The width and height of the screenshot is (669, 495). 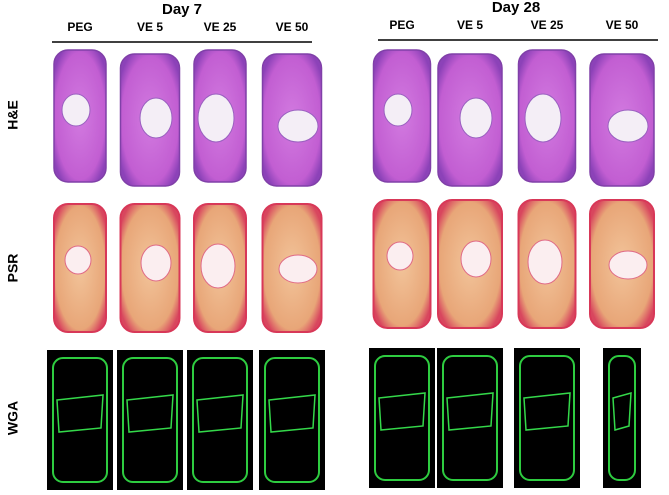 I want to click on group-title: Day 7, so click(x=182, y=9).